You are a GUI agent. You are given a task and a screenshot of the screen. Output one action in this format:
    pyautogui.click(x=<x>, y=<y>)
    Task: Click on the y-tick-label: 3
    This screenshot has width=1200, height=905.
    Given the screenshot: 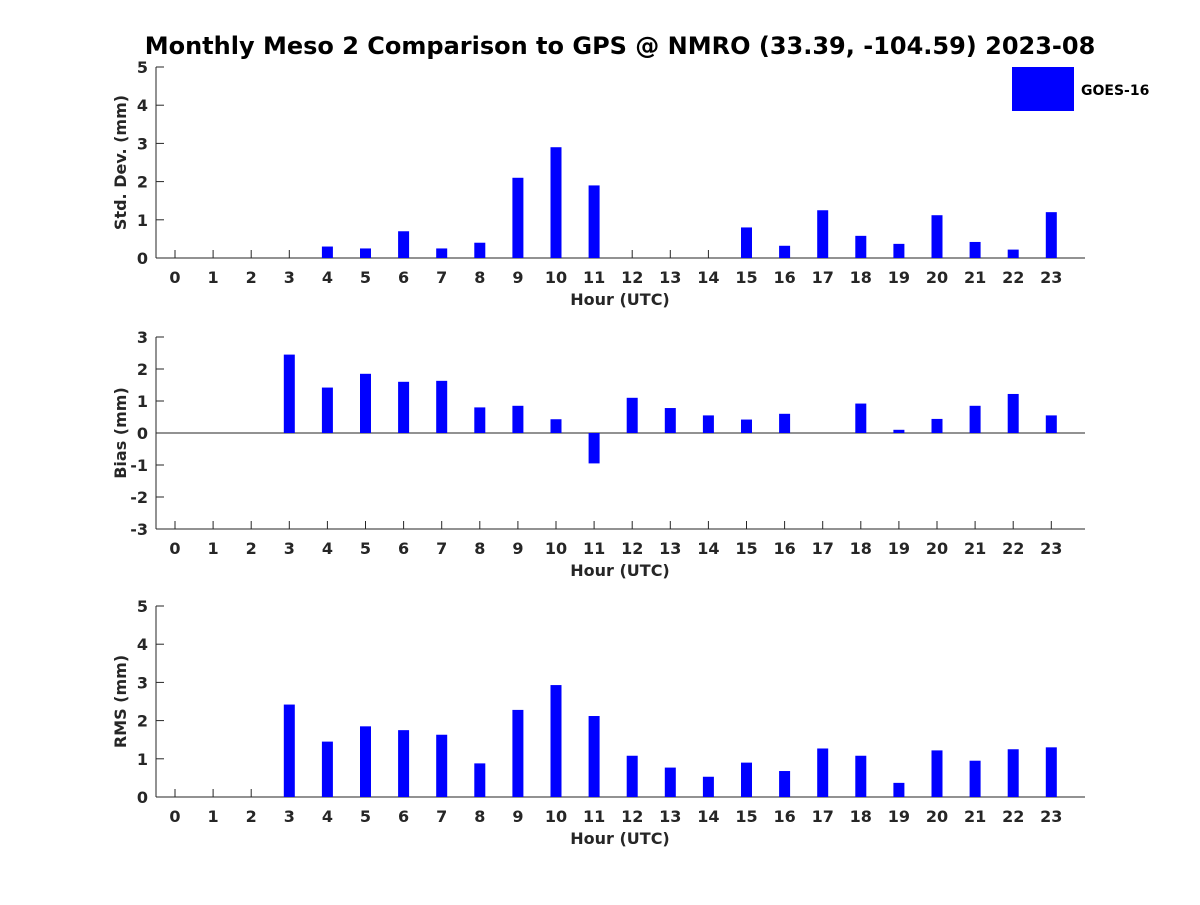 What is the action you would take?
    pyautogui.click(x=142, y=337)
    